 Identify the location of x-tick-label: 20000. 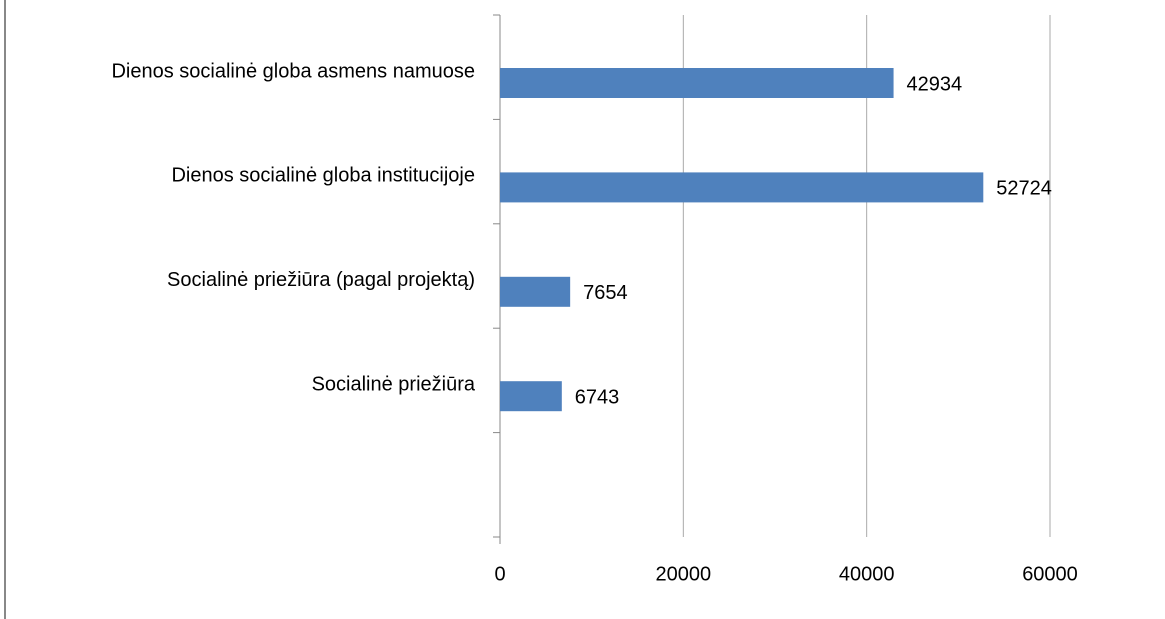
(684, 574).